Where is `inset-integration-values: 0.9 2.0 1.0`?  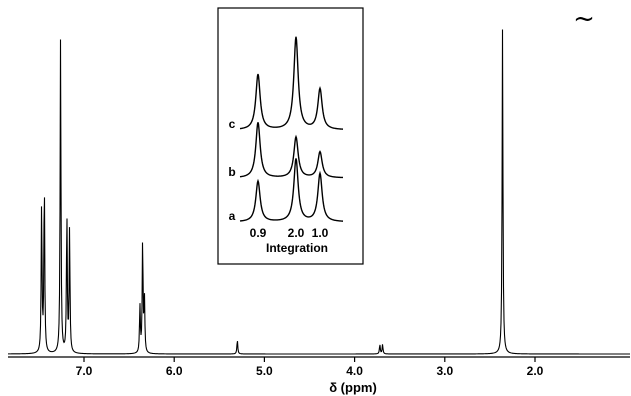
inset-integration-values: 0.9 2.0 1.0 is located at coordinates (289, 233).